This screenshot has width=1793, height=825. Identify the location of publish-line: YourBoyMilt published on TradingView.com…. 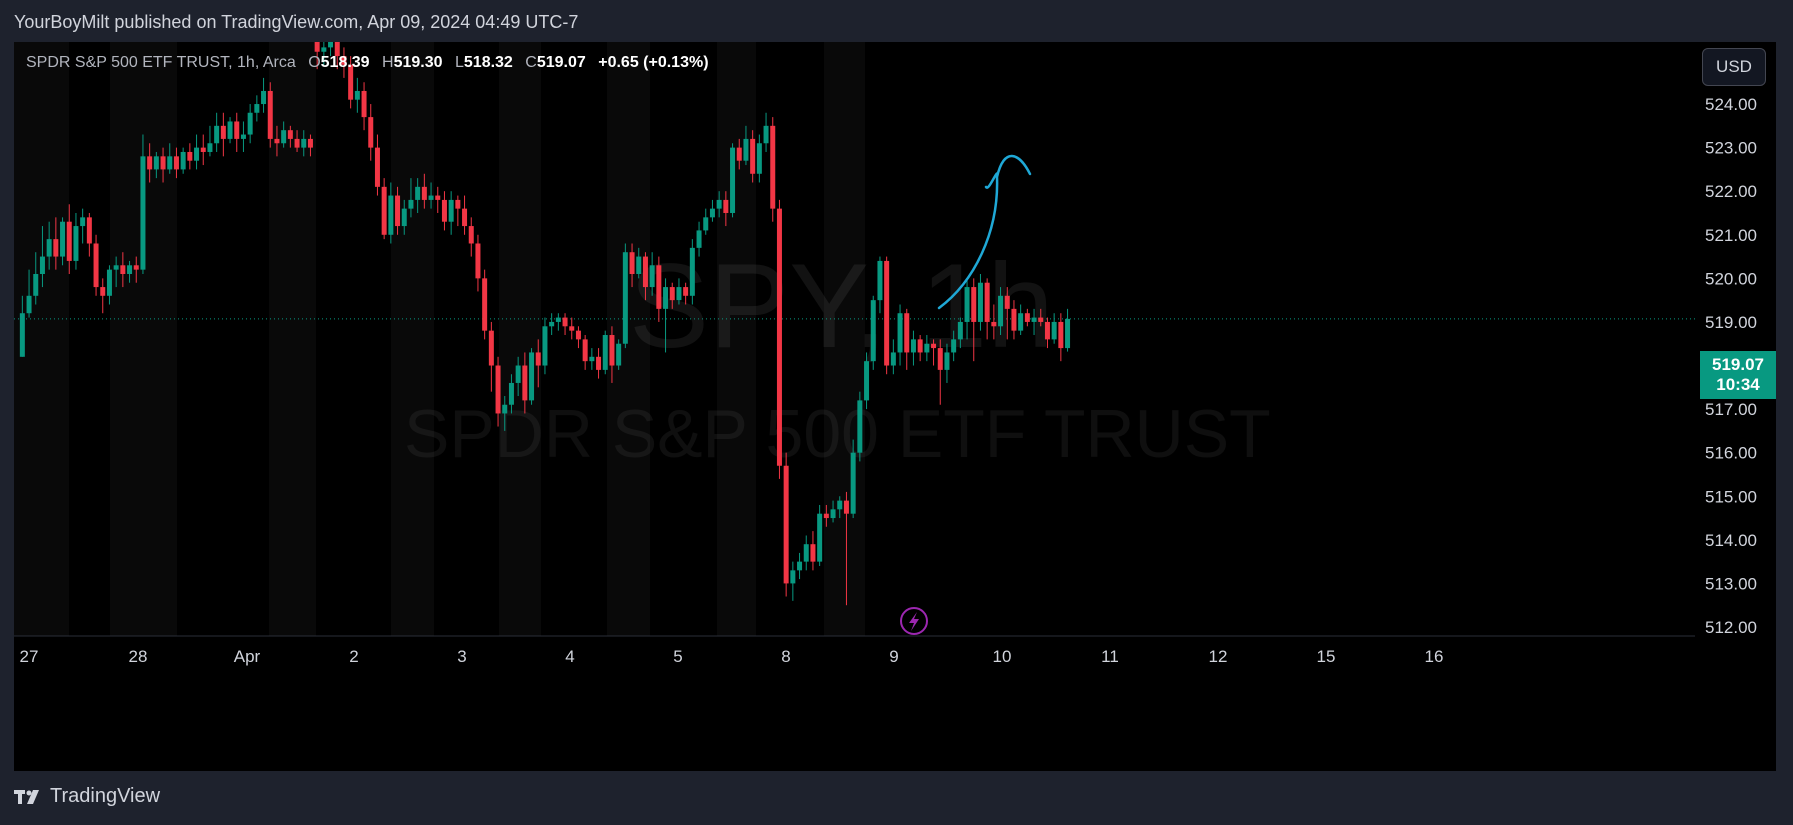
(296, 22).